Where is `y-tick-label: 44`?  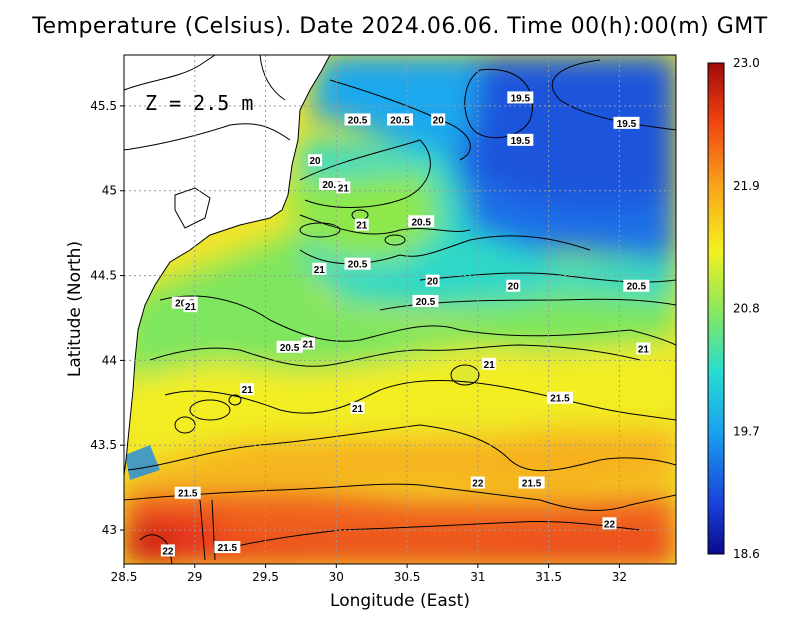 y-tick-label: 44 is located at coordinates (109, 360).